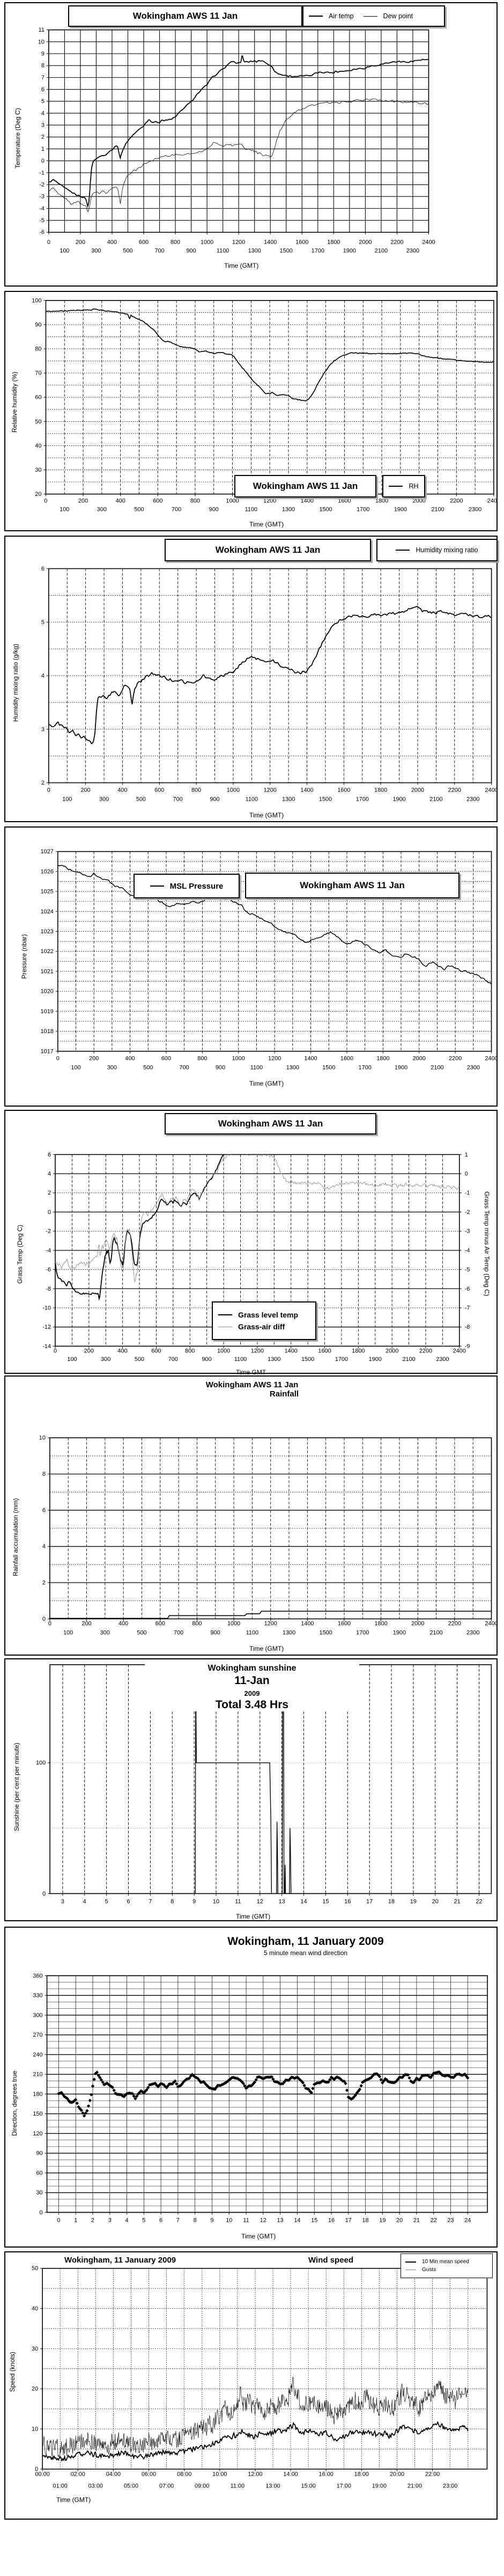  What do you see at coordinates (284, 1394) in the screenshot?
I see `chart-subtitle: Rainfall` at bounding box center [284, 1394].